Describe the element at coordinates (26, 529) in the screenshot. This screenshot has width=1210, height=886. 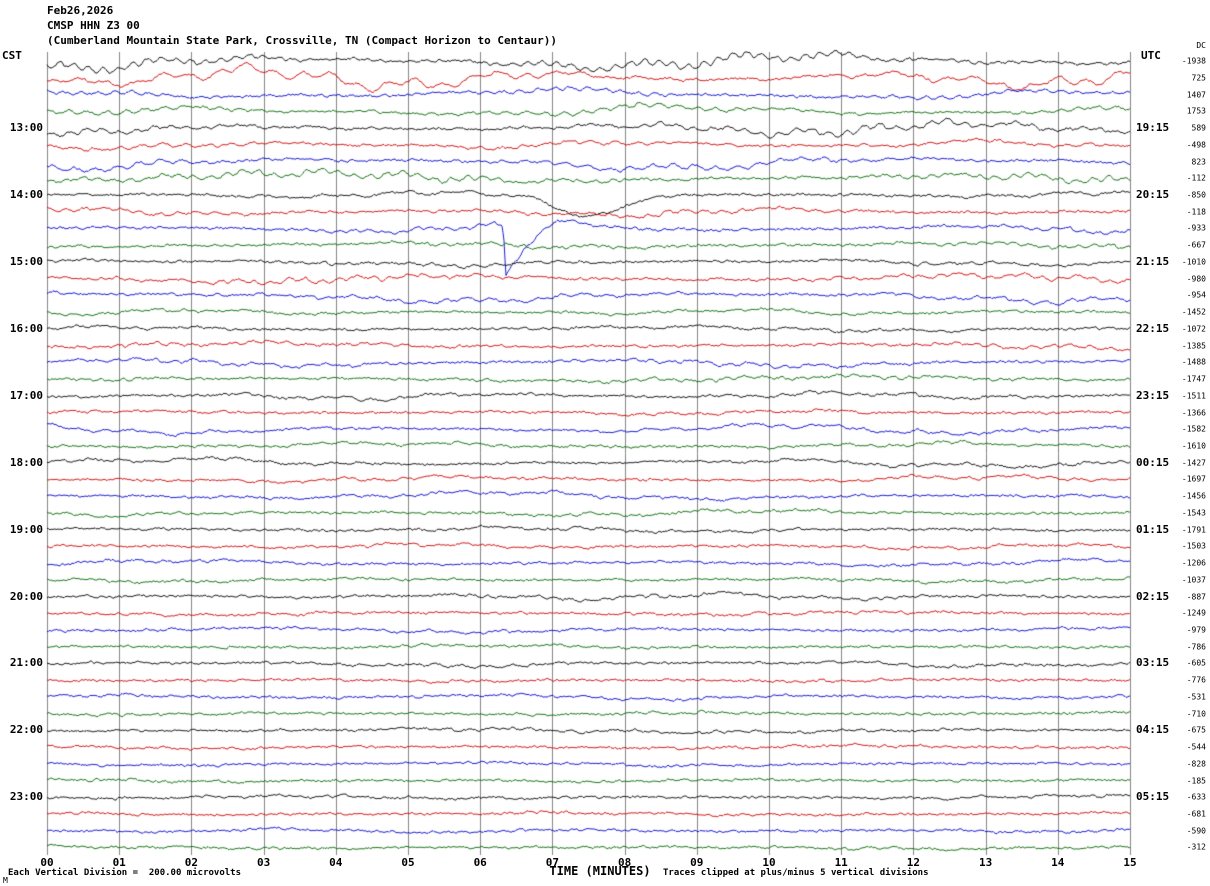
I see `left-time-label: 19:00` at that location.